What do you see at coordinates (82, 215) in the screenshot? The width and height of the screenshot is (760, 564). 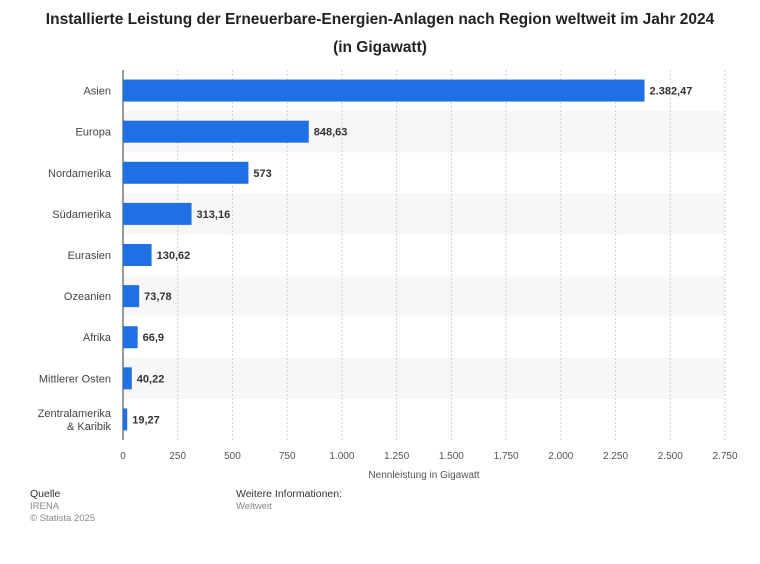 I see `category-label: Südamerika` at bounding box center [82, 215].